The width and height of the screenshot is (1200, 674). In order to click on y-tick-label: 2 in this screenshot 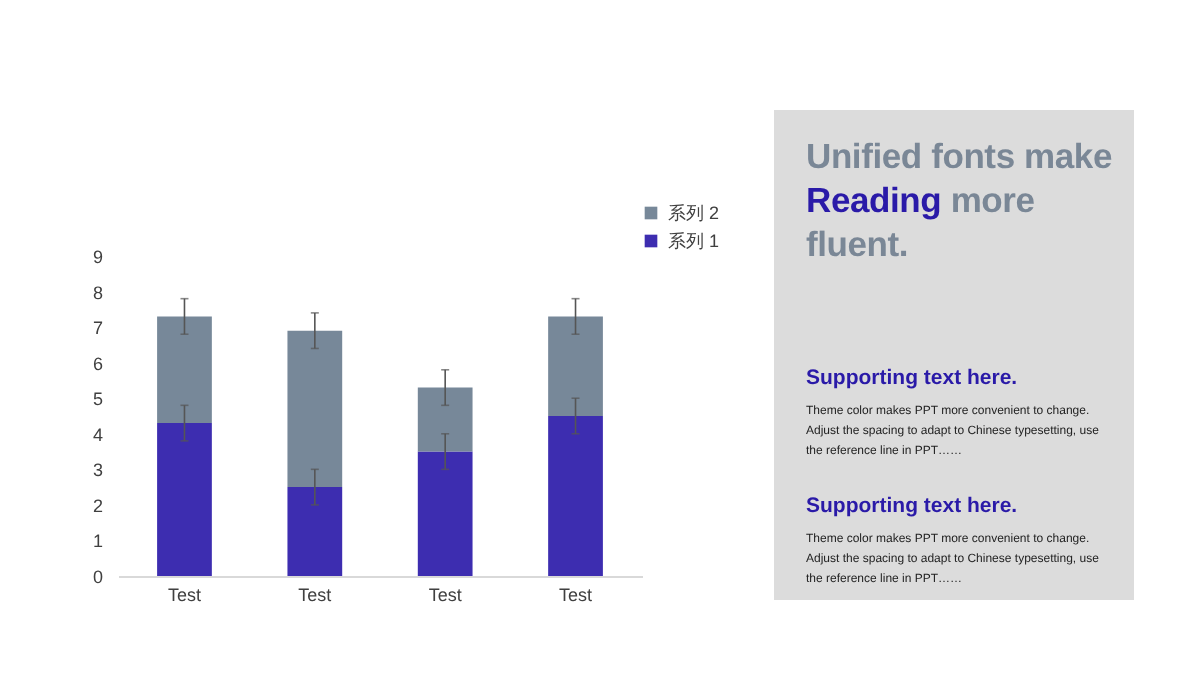, I will do `click(97, 505)`.